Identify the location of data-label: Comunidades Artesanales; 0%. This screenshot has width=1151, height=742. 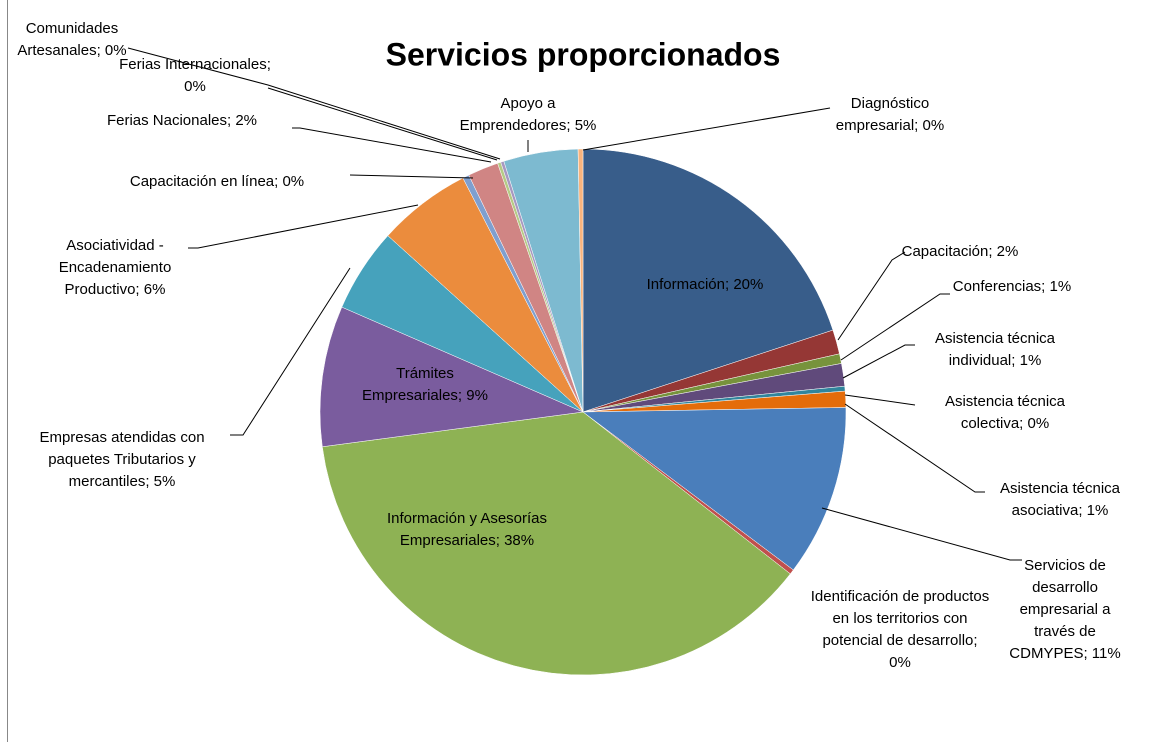
(72, 39).